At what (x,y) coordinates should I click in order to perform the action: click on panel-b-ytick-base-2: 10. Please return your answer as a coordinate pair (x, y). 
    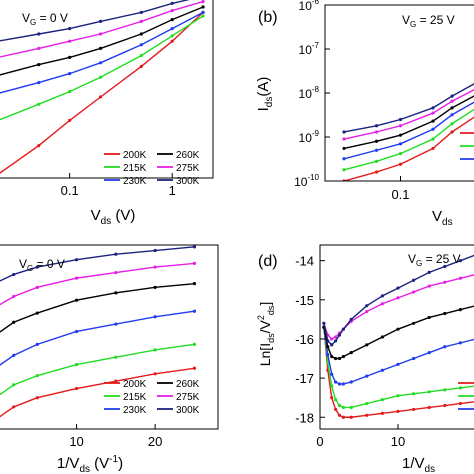
    Looking at the image, I should click on (306, 94).